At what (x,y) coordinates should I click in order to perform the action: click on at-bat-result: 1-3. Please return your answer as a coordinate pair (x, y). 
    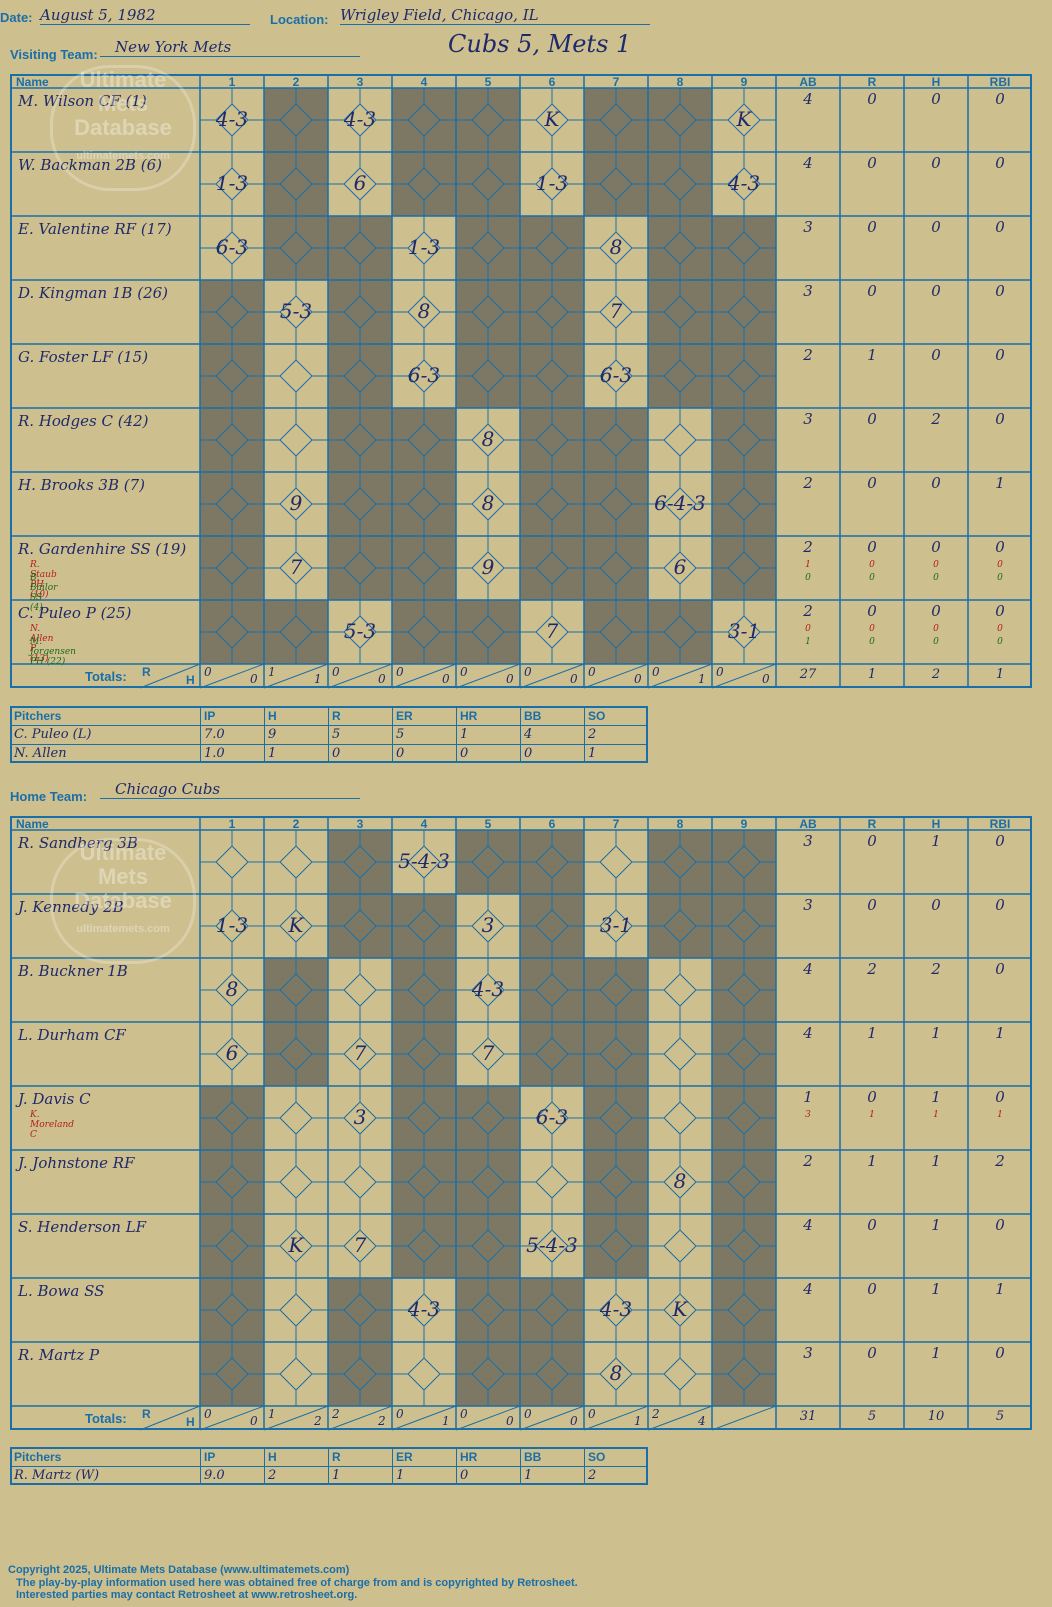
    Looking at the image, I should click on (232, 925).